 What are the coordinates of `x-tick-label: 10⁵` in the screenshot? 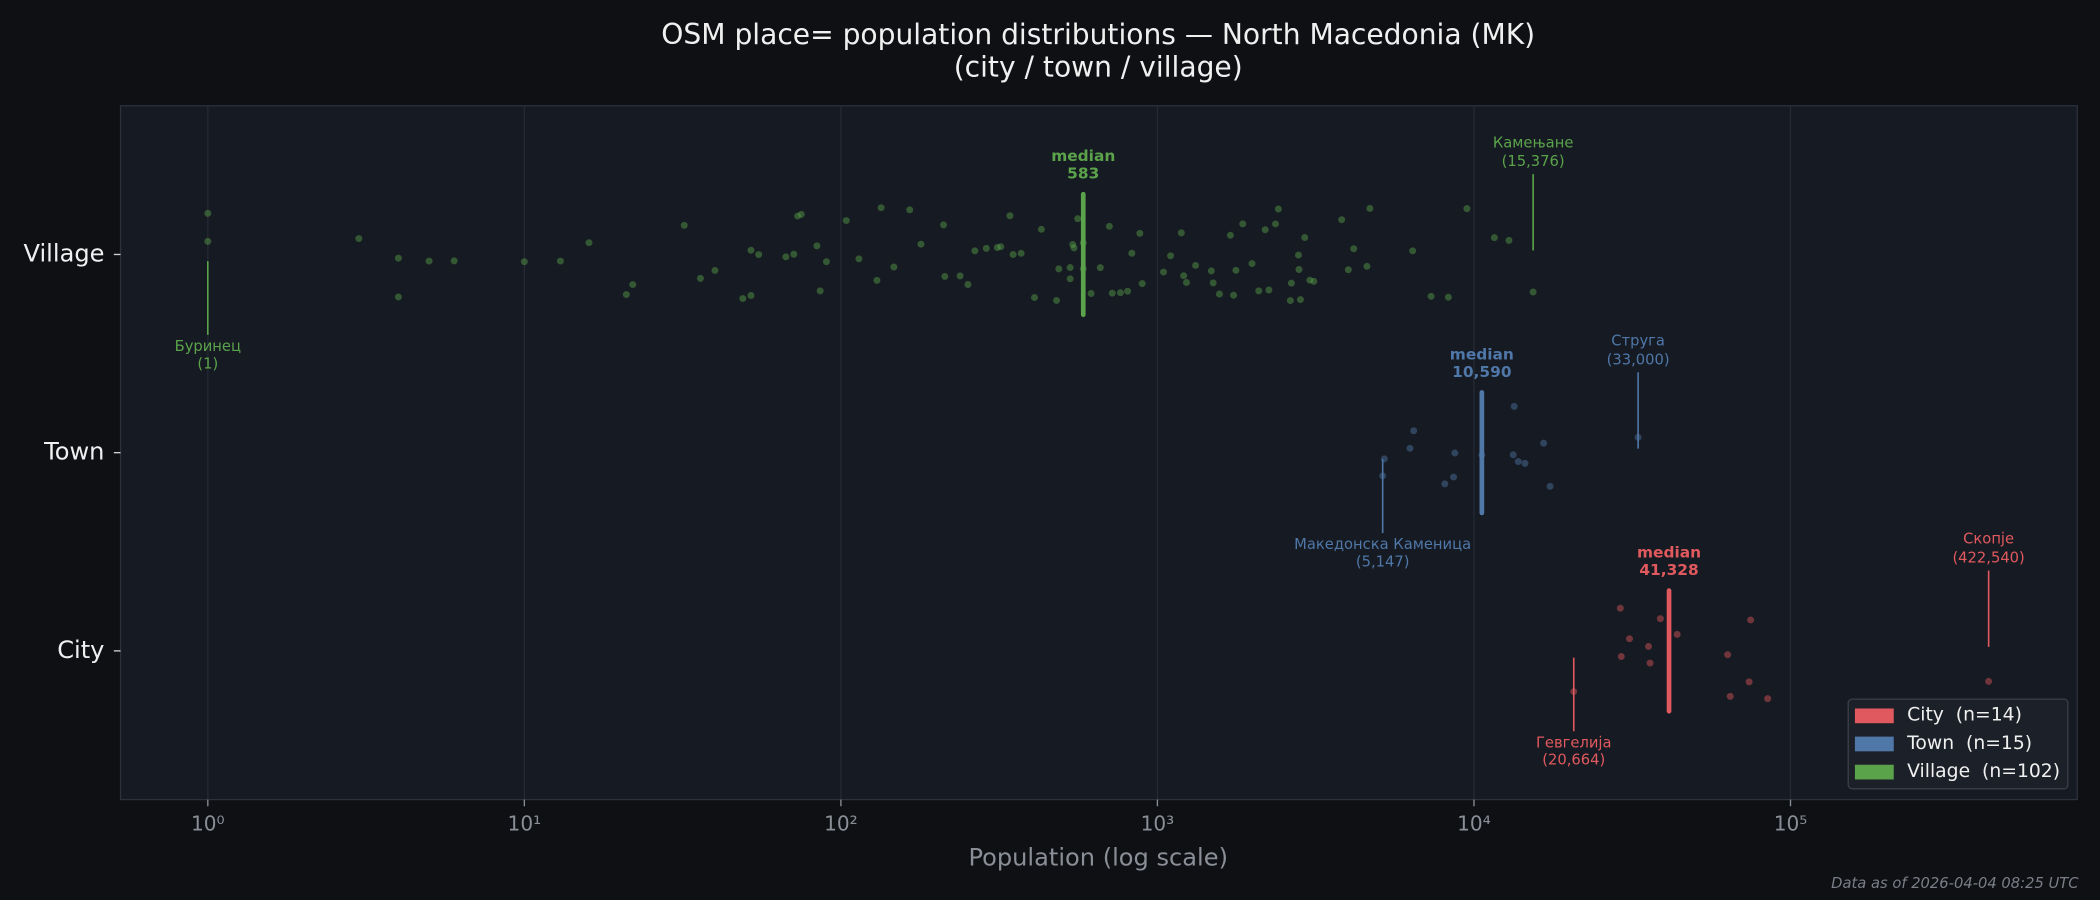 It's located at (1791, 824).